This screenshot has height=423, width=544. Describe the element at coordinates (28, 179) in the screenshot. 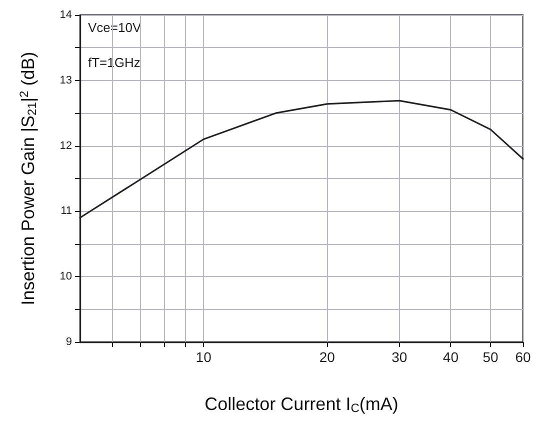

I see `y-axis-title: Insertion Power Gain |S21|2 (dB)` at that location.